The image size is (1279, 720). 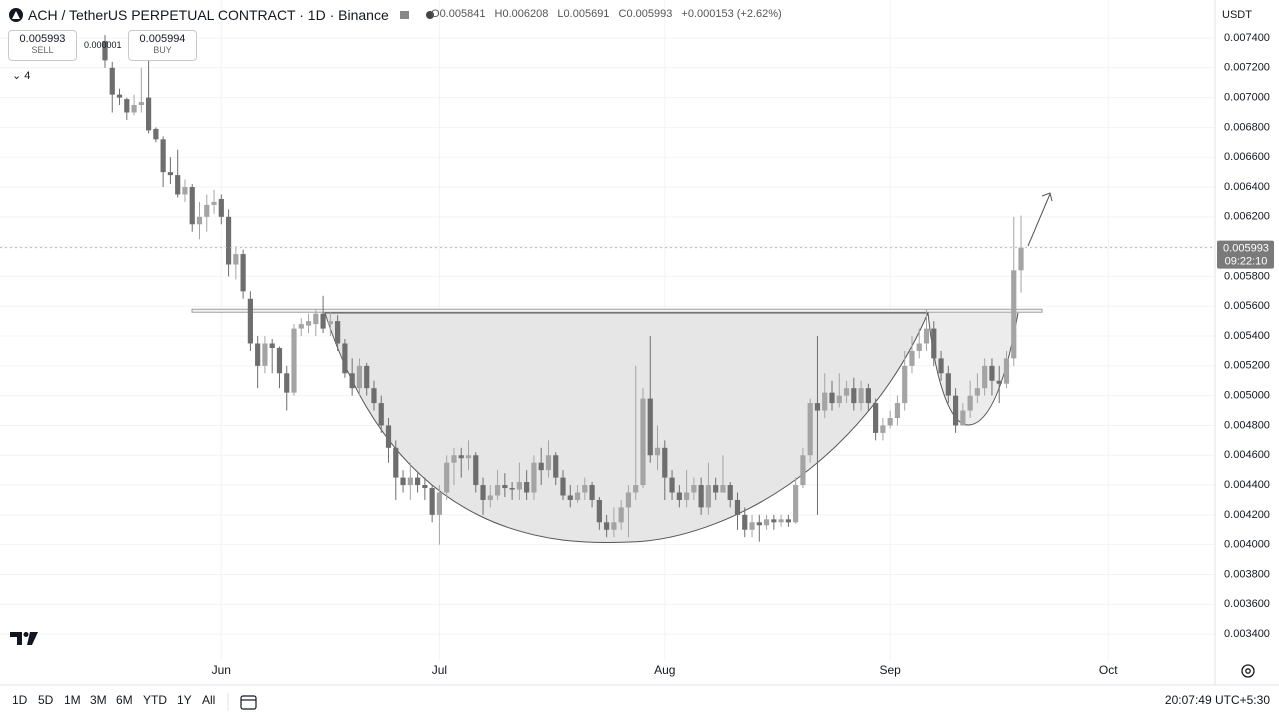 I want to click on timeframe-button: 6M, so click(x=124, y=700).